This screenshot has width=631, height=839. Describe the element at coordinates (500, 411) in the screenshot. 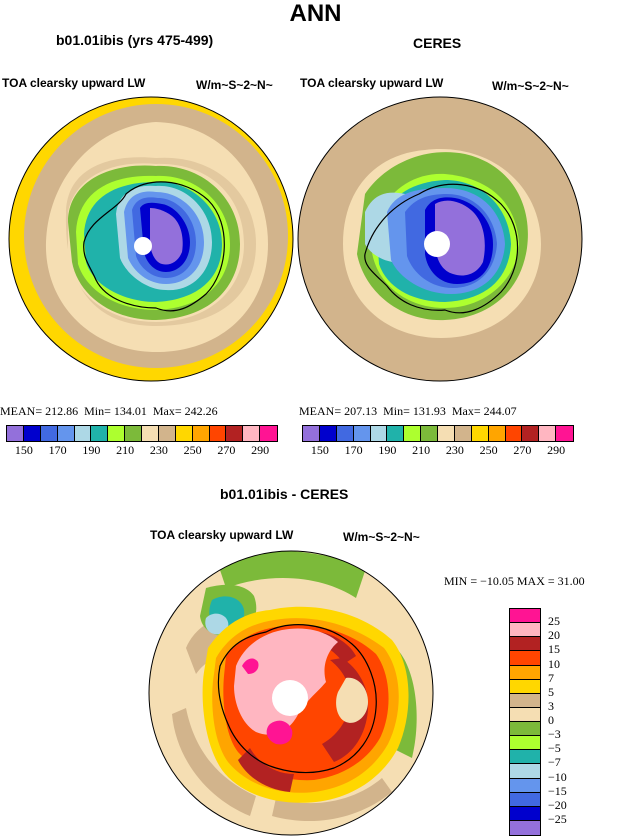

I see `panel2-max: 244.07` at that location.